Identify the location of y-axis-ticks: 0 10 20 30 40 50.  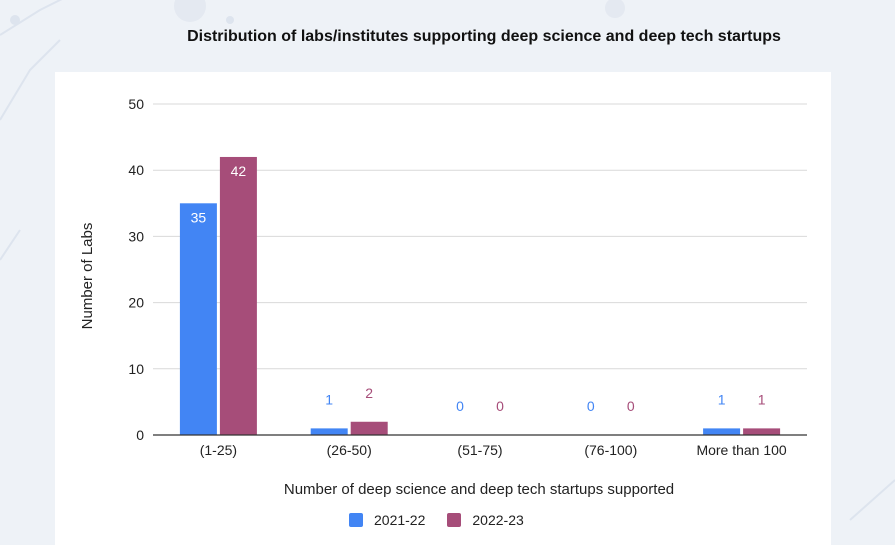
(136, 269).